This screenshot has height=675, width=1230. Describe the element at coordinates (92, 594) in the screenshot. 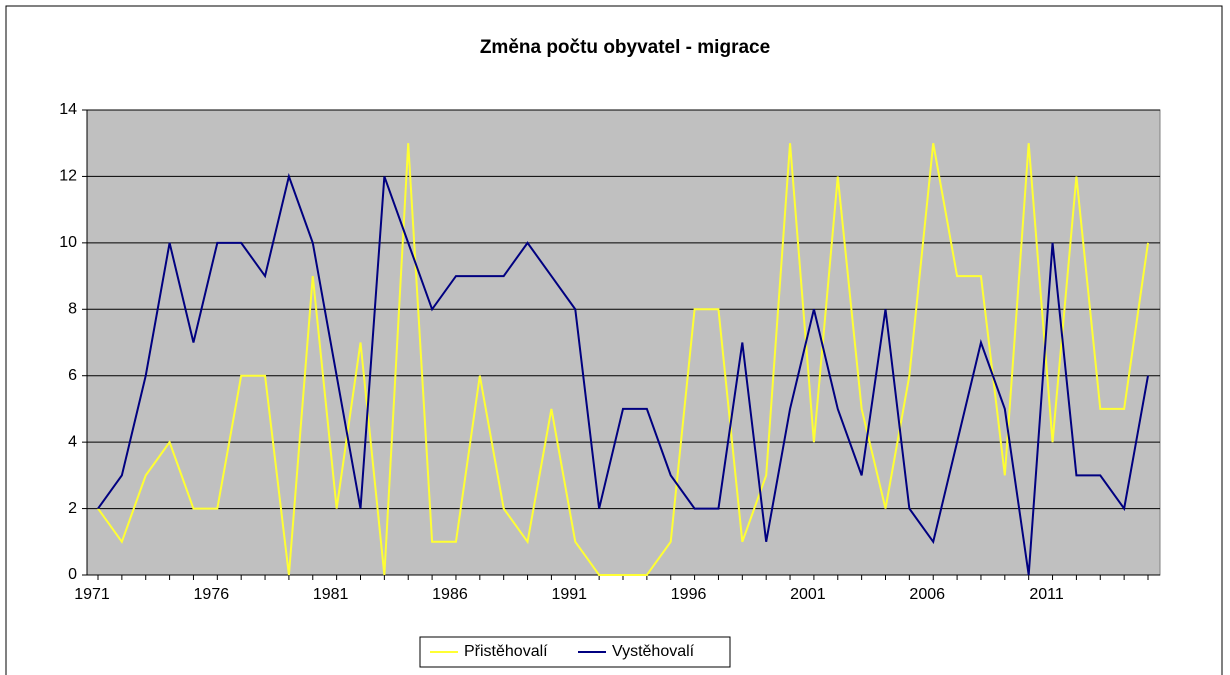

I see `x-tick-label: 1971` at that location.